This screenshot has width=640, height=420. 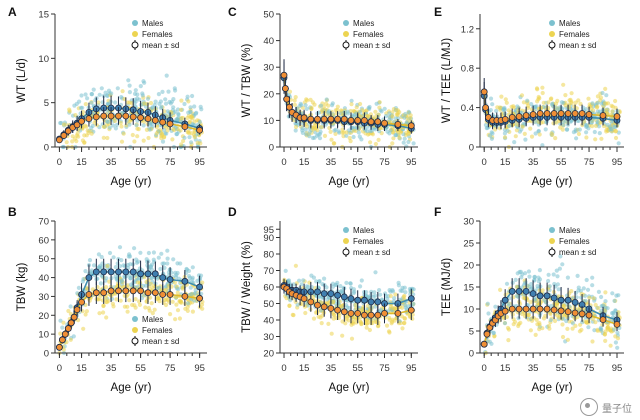 What do you see at coordinates (268, 288) in the screenshot?
I see `y-tick-label: 60` at bounding box center [268, 288].